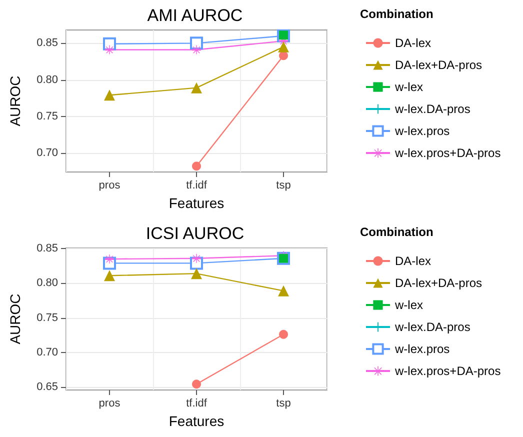 The image size is (523, 437). Describe the element at coordinates (195, 15) in the screenshot. I see `chart-title: AMI AUROC` at that location.